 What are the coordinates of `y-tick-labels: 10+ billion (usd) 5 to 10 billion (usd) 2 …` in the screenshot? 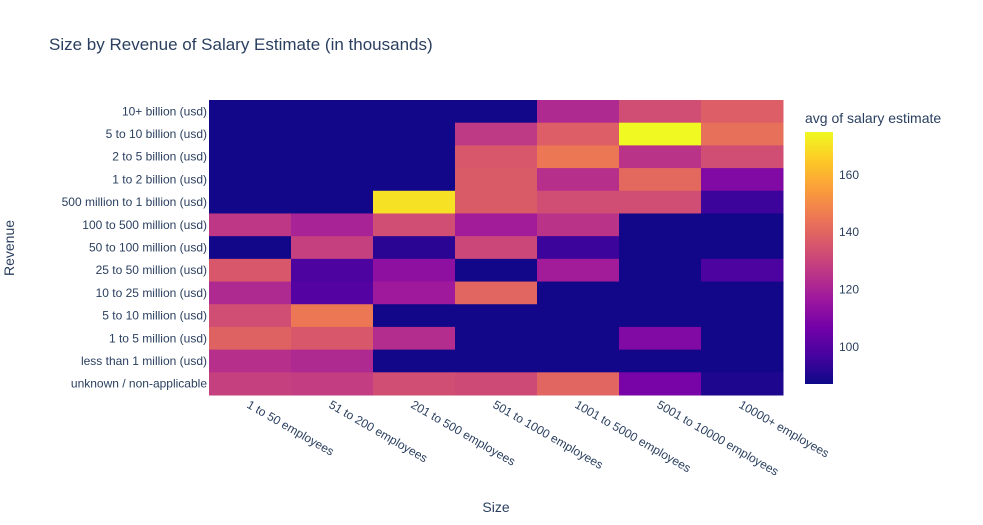 It's located at (135, 247).